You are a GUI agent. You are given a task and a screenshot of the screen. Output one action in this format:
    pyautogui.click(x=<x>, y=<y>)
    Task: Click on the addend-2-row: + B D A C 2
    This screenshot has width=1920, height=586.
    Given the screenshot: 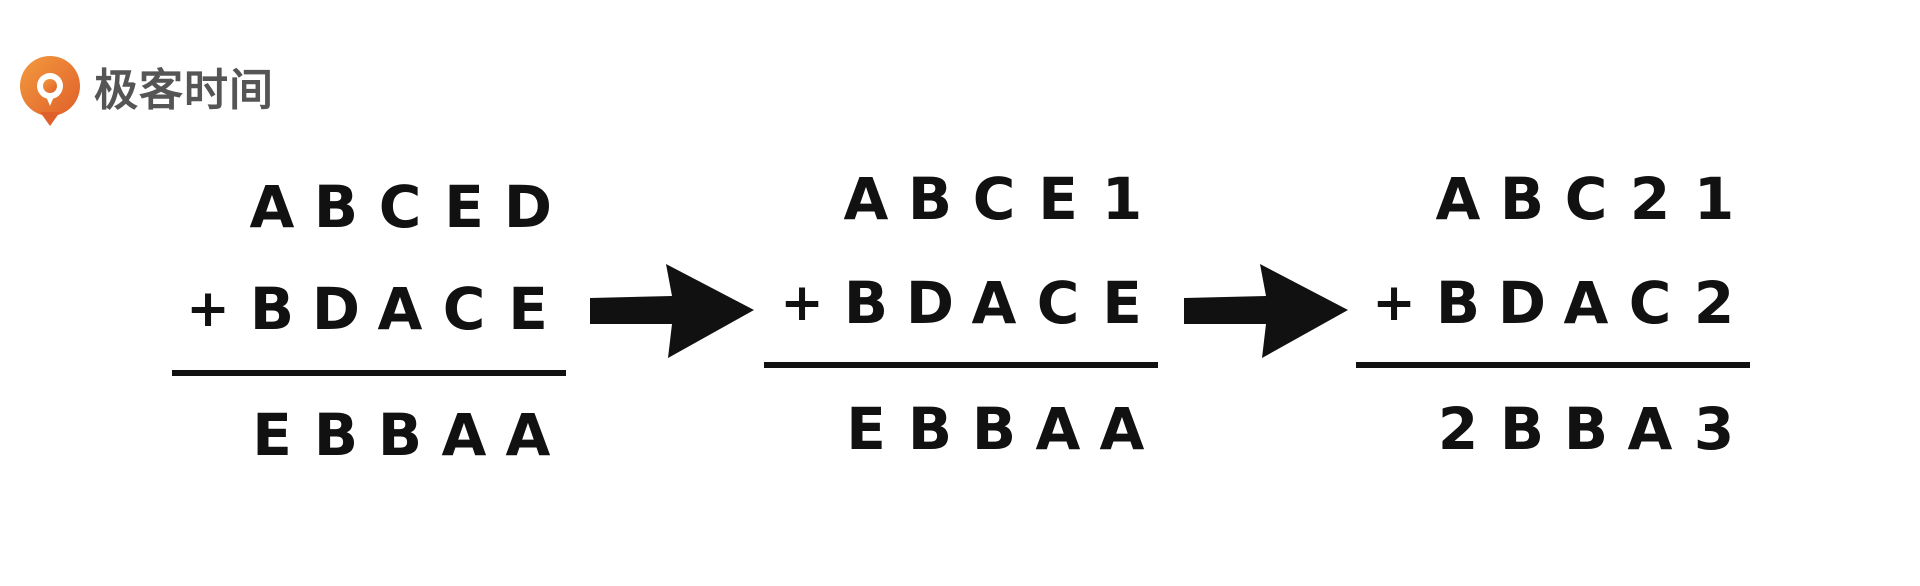 What is the action you would take?
    pyautogui.click(x=1554, y=303)
    